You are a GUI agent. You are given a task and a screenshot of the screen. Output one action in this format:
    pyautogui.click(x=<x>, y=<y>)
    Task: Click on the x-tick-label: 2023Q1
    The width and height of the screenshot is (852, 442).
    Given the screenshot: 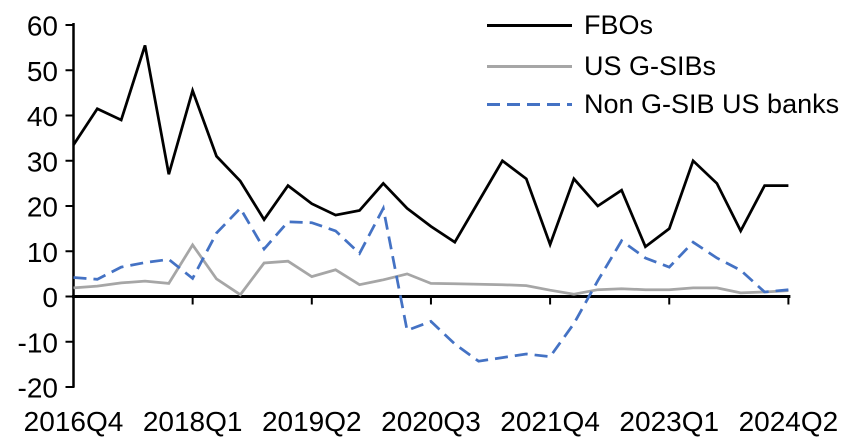 What is the action you would take?
    pyautogui.click(x=669, y=421)
    